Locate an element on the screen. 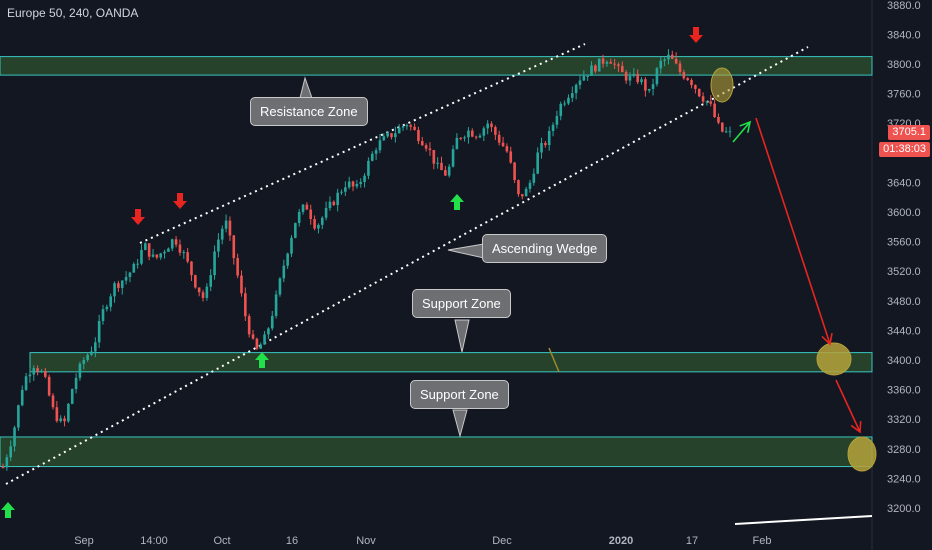 Image resolution: width=932 pixels, height=550 pixels. y-tick-label: 3760.0 is located at coordinates (904, 95).